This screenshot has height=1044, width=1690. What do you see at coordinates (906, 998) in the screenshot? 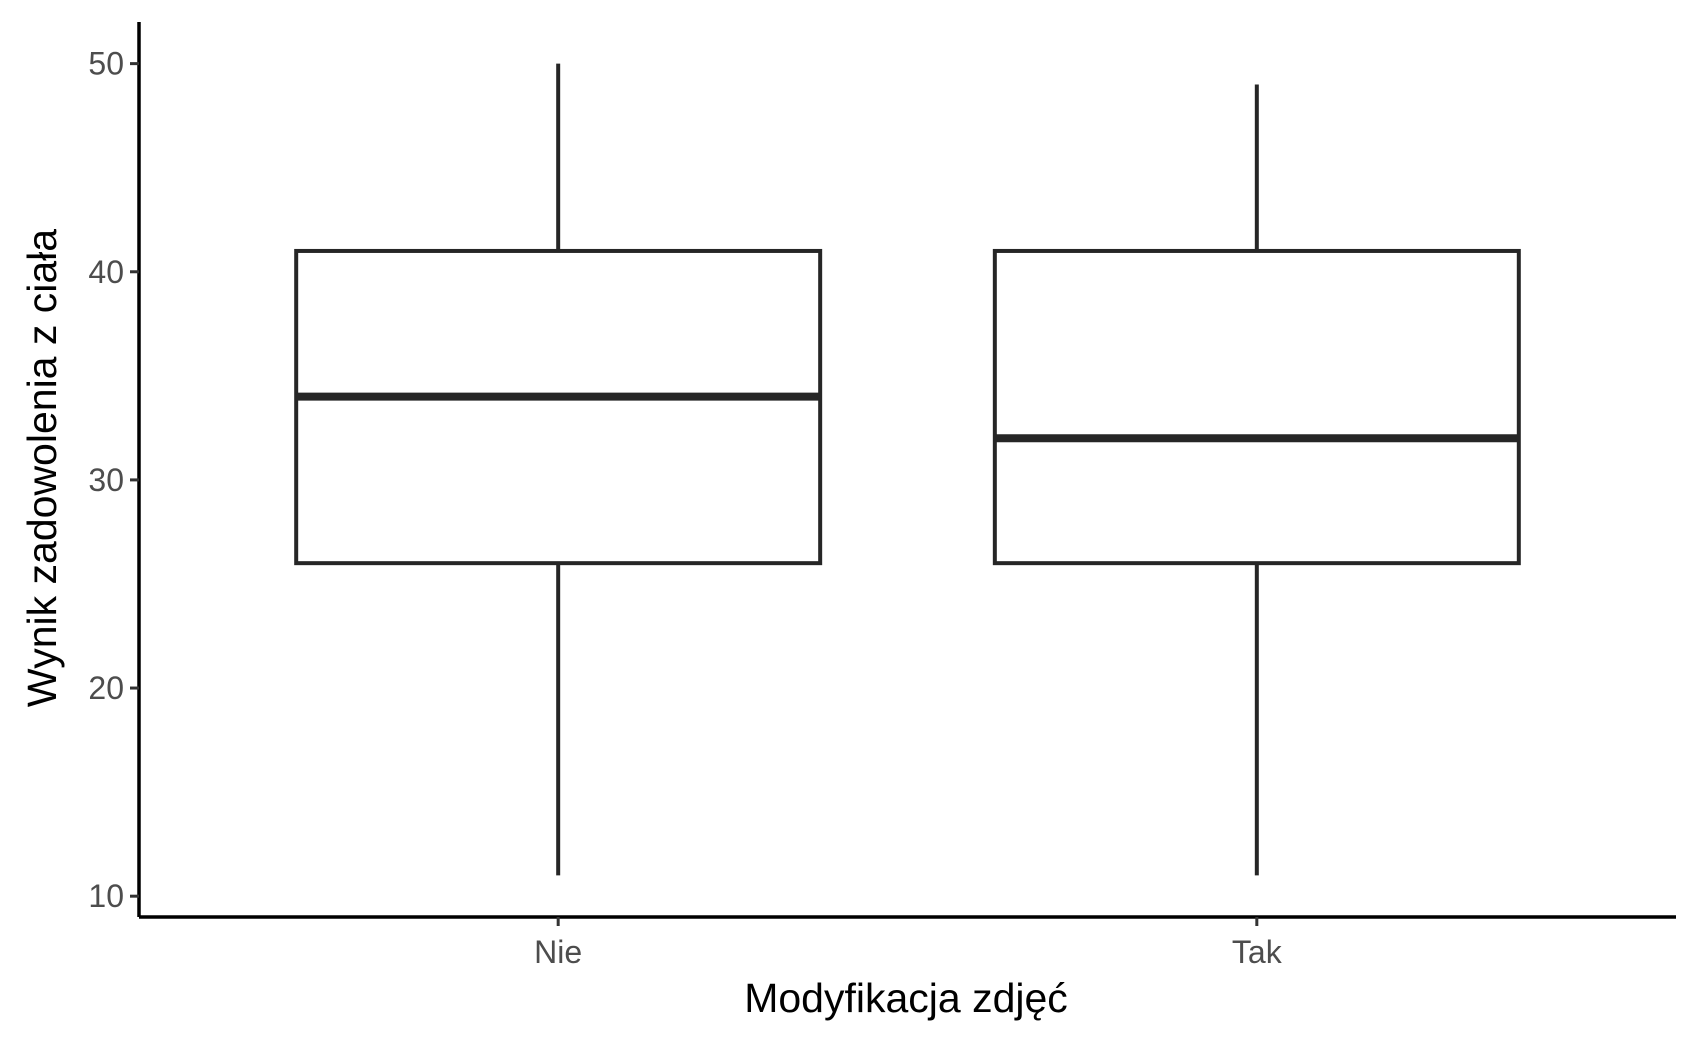
I see `x-axis-title: Modyfikacja zdjęć` at bounding box center [906, 998].